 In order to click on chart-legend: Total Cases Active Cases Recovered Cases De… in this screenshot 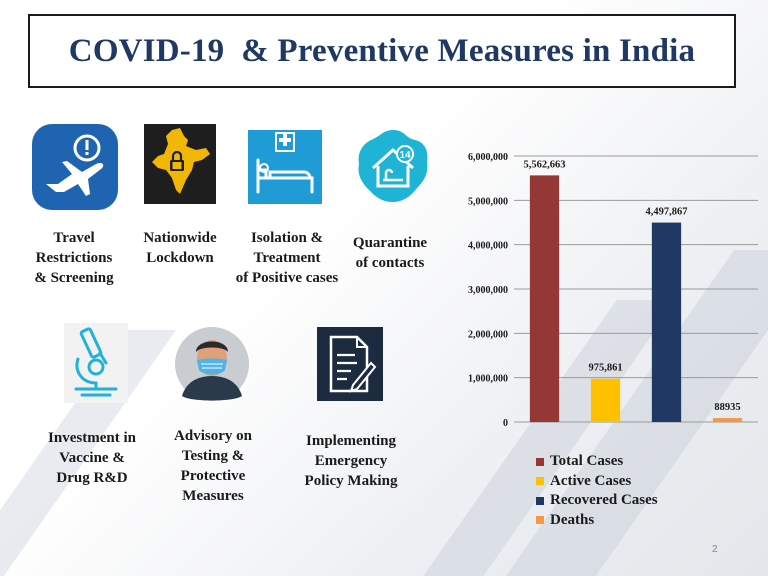, I will do `click(597, 491)`.